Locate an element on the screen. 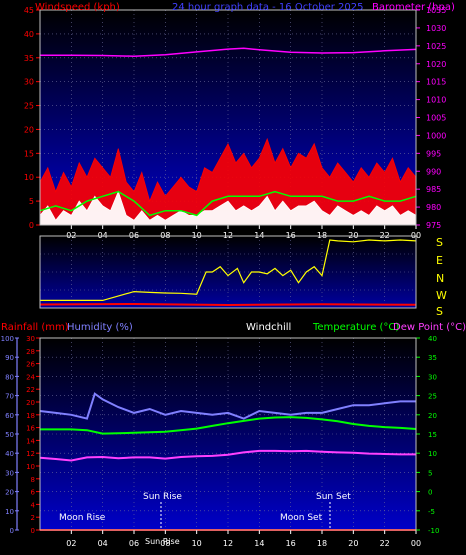 The width and height of the screenshot is (466, 555). windspeed-tick-label: 35 is located at coordinates (29, 58).